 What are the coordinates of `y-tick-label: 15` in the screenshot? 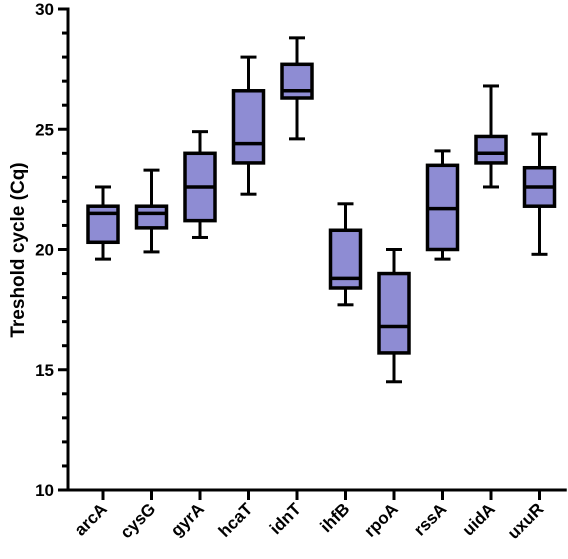 It's located at (44, 370).